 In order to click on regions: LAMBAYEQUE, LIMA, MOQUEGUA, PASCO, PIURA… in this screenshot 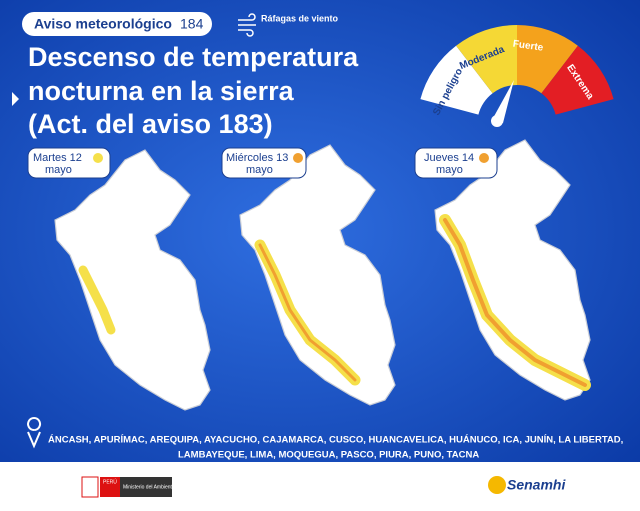, I will do `click(328, 455)`.